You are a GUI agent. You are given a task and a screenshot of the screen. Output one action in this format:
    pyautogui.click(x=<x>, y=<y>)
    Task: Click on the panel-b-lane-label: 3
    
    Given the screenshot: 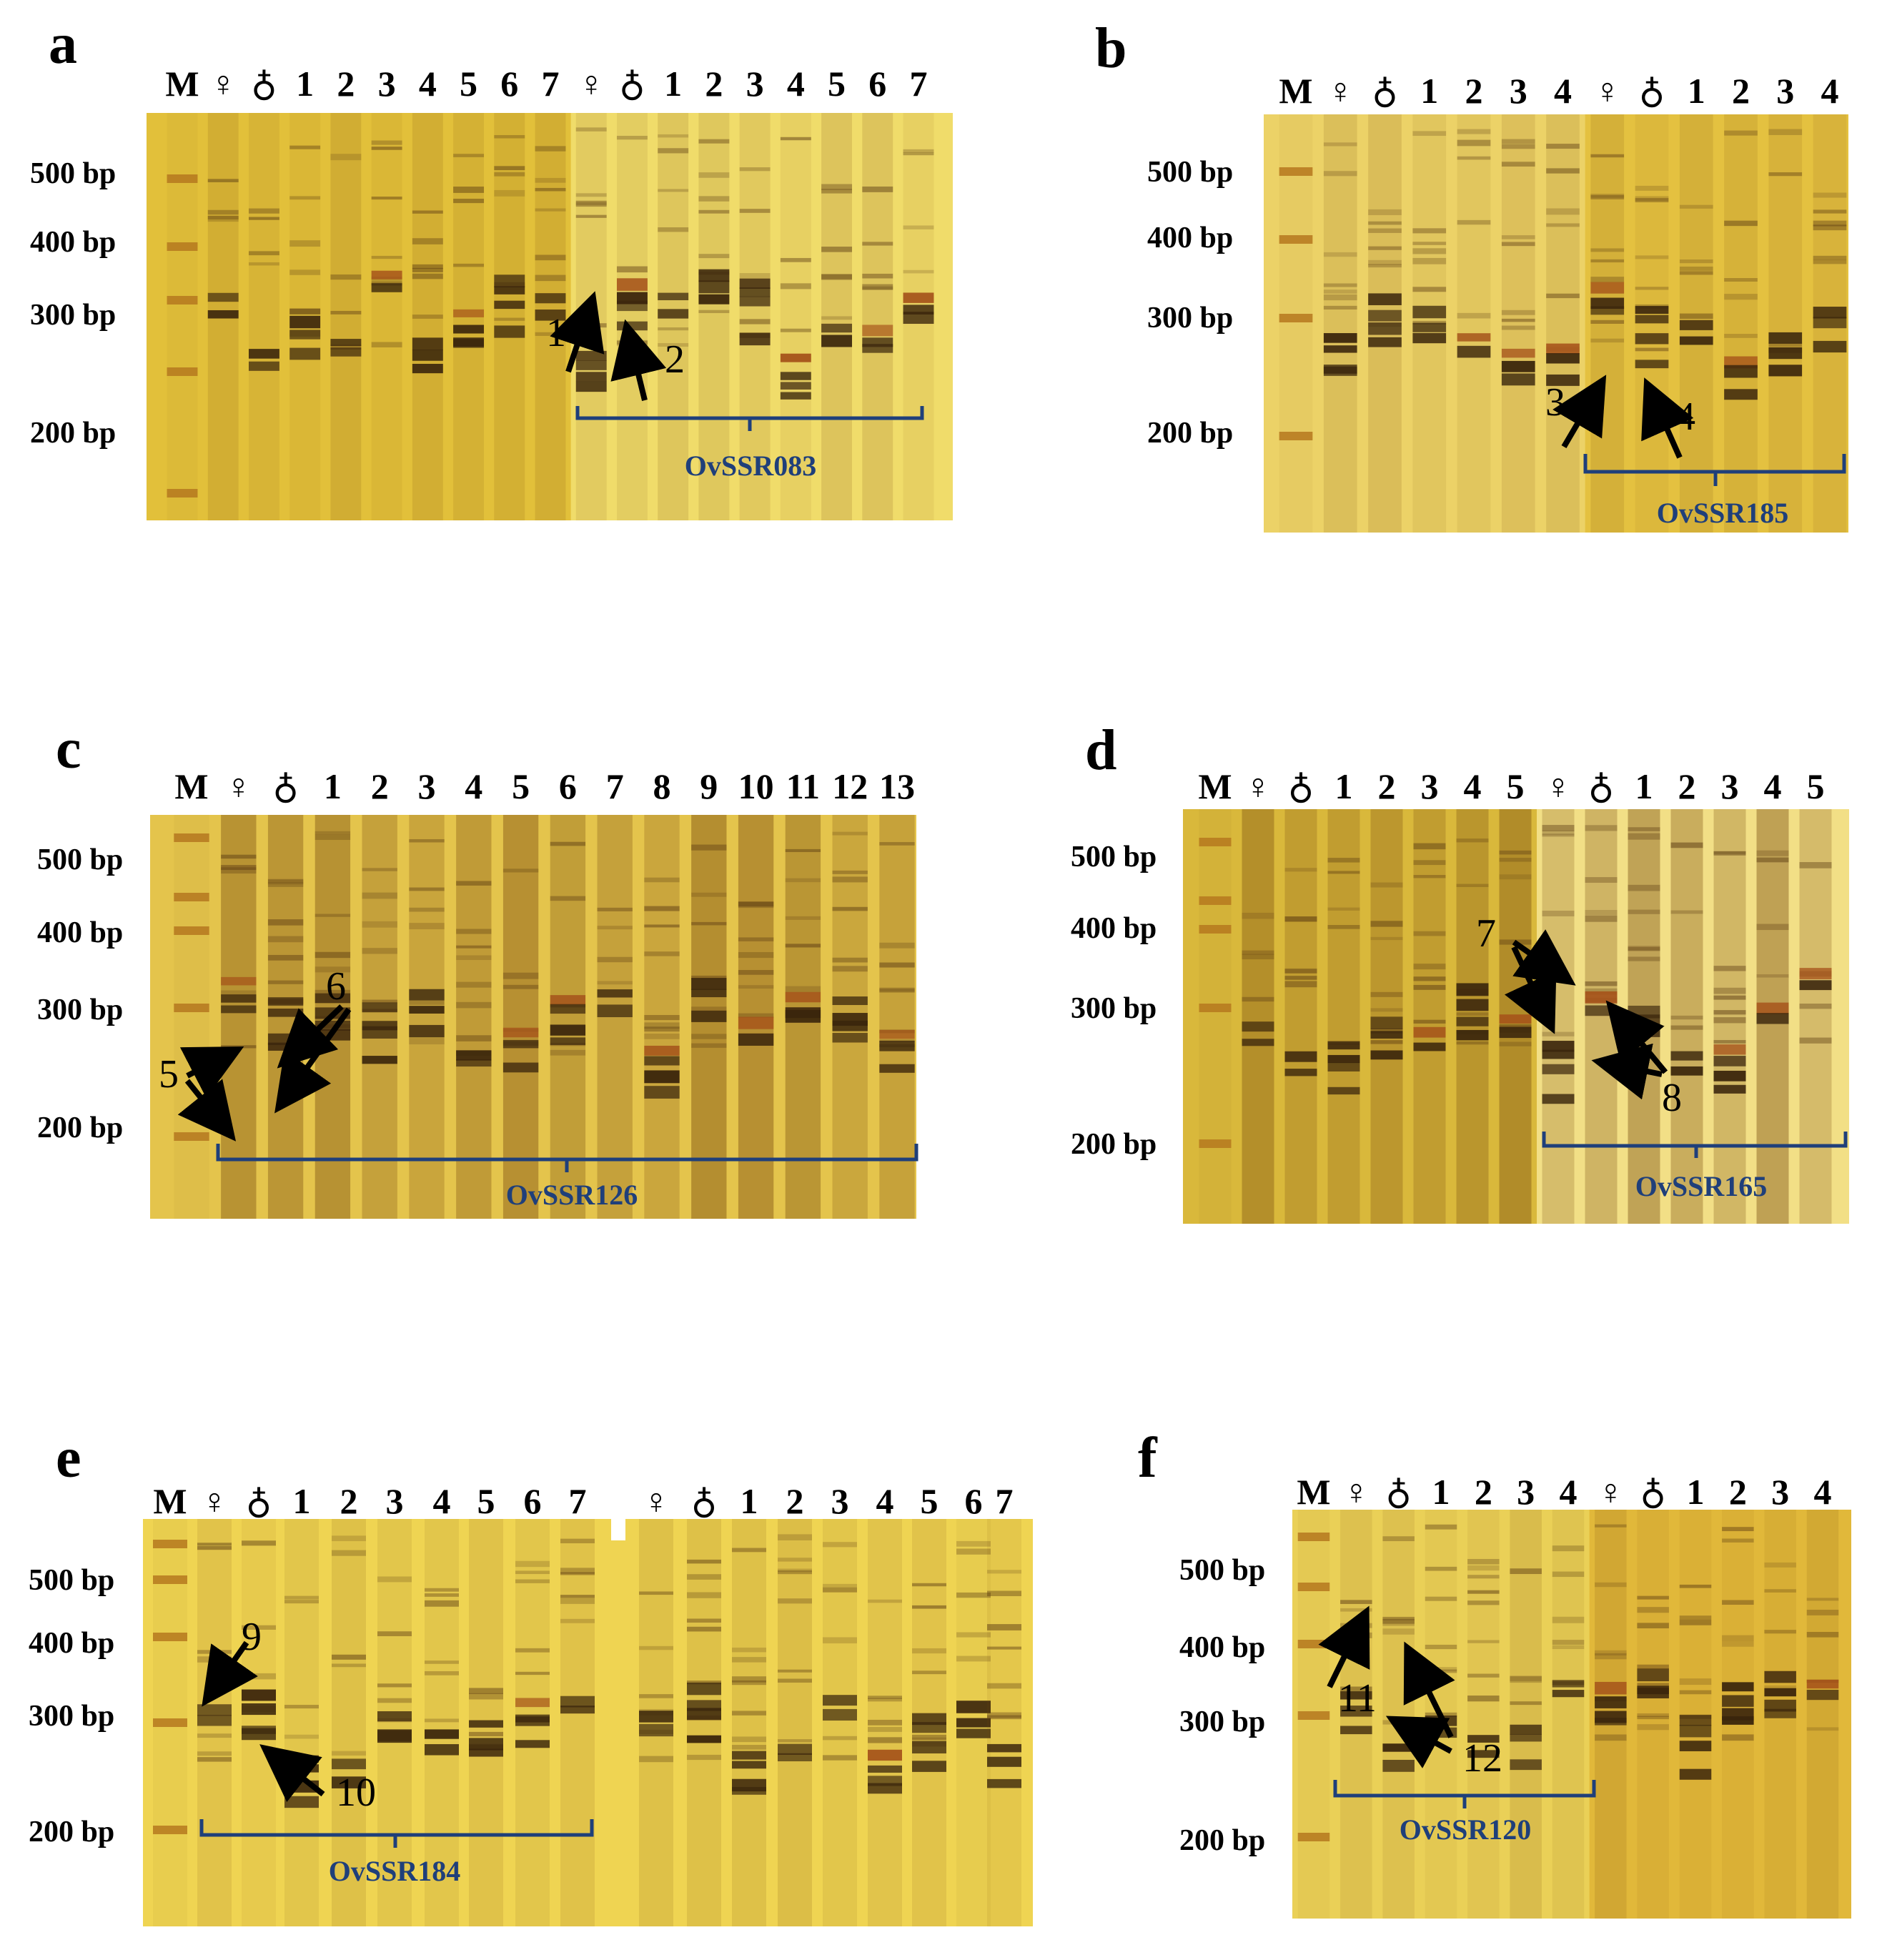 What is the action you would take?
    pyautogui.click(x=1785, y=91)
    